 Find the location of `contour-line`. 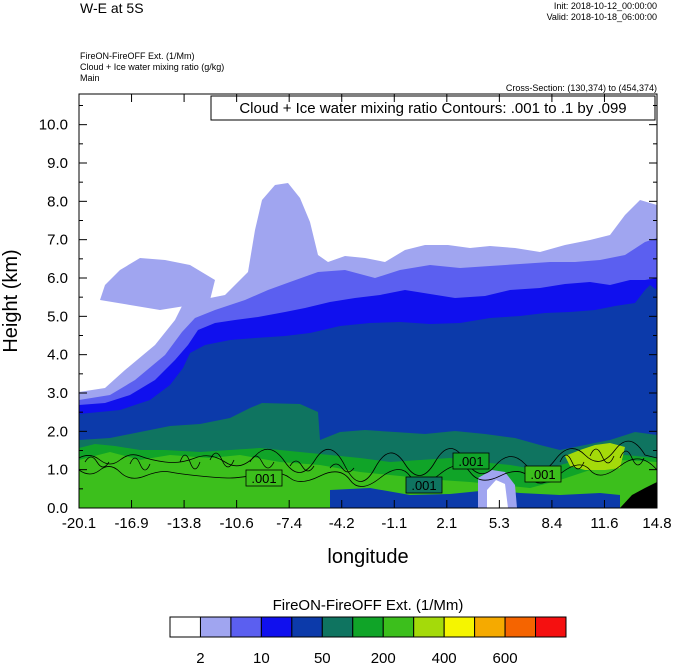

contour-line is located at coordinates (364, 460).